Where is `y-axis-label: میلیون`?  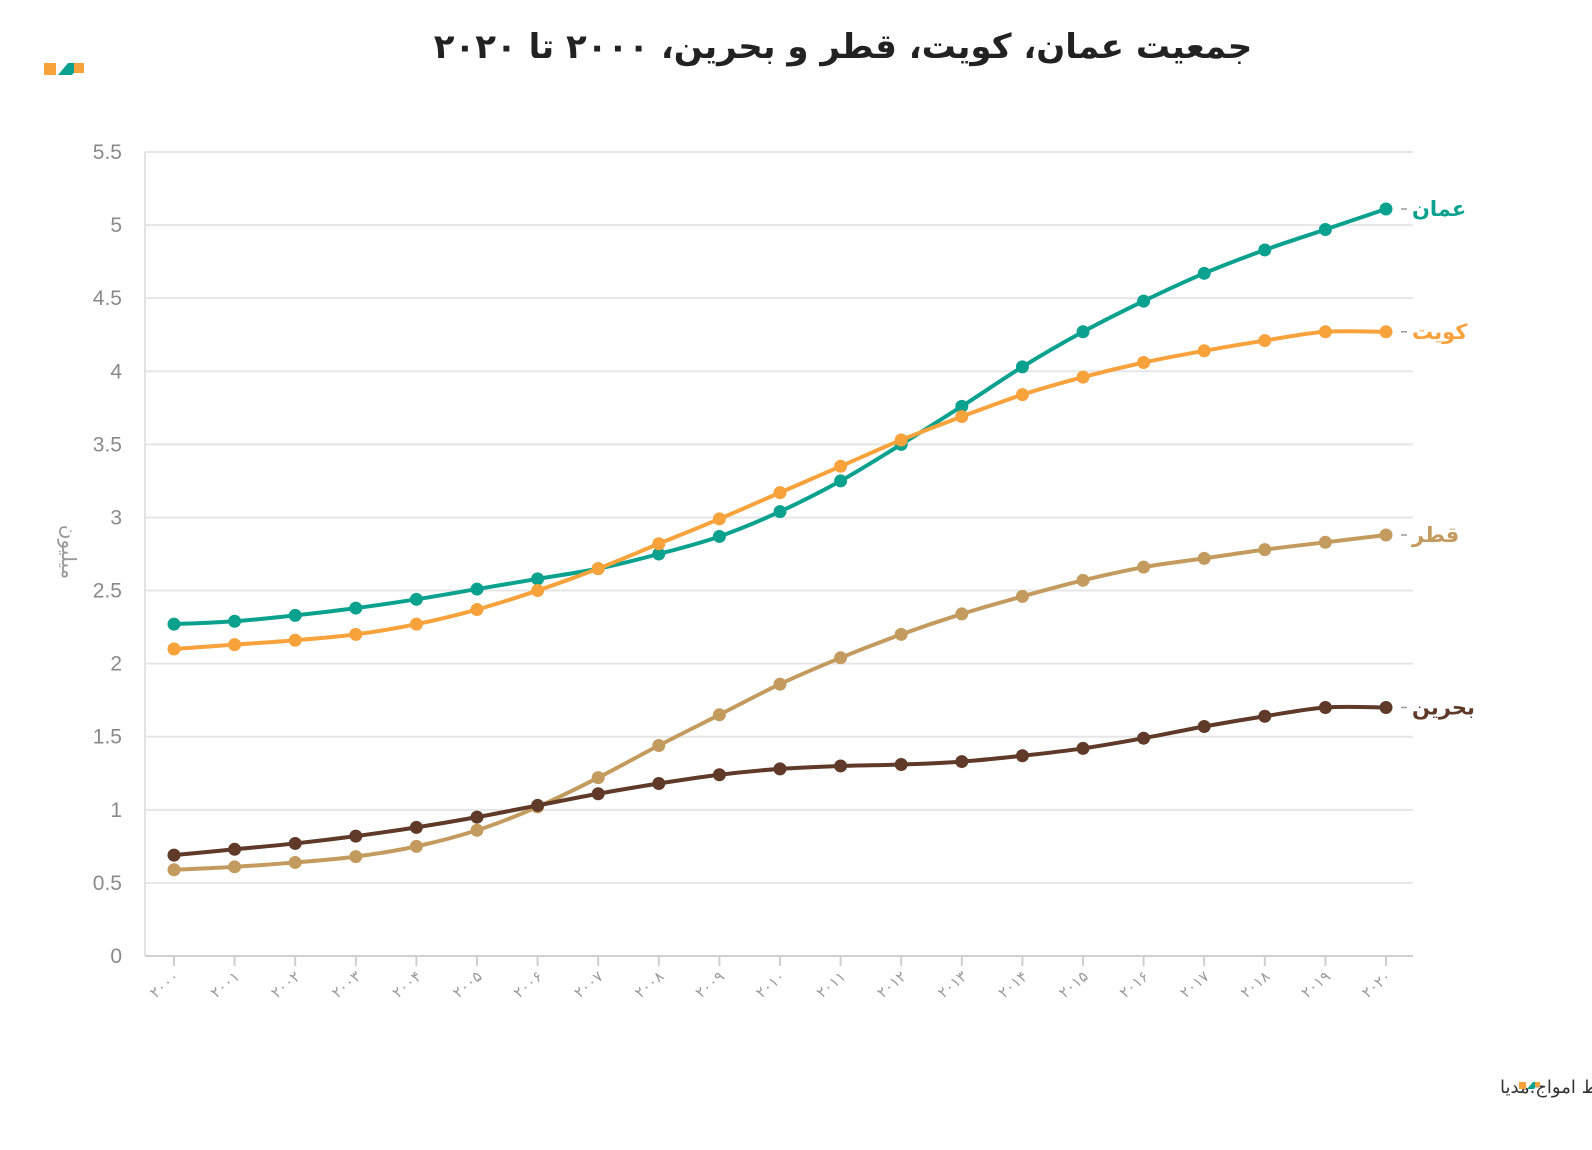
y-axis-label: میلیون is located at coordinates (69, 552).